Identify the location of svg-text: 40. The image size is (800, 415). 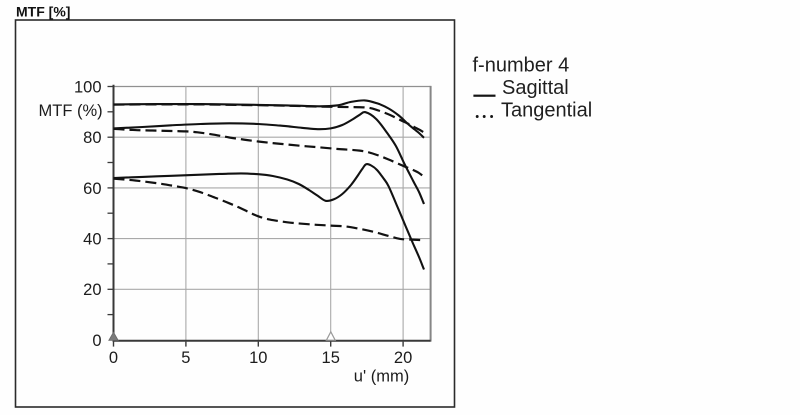
(92, 240).